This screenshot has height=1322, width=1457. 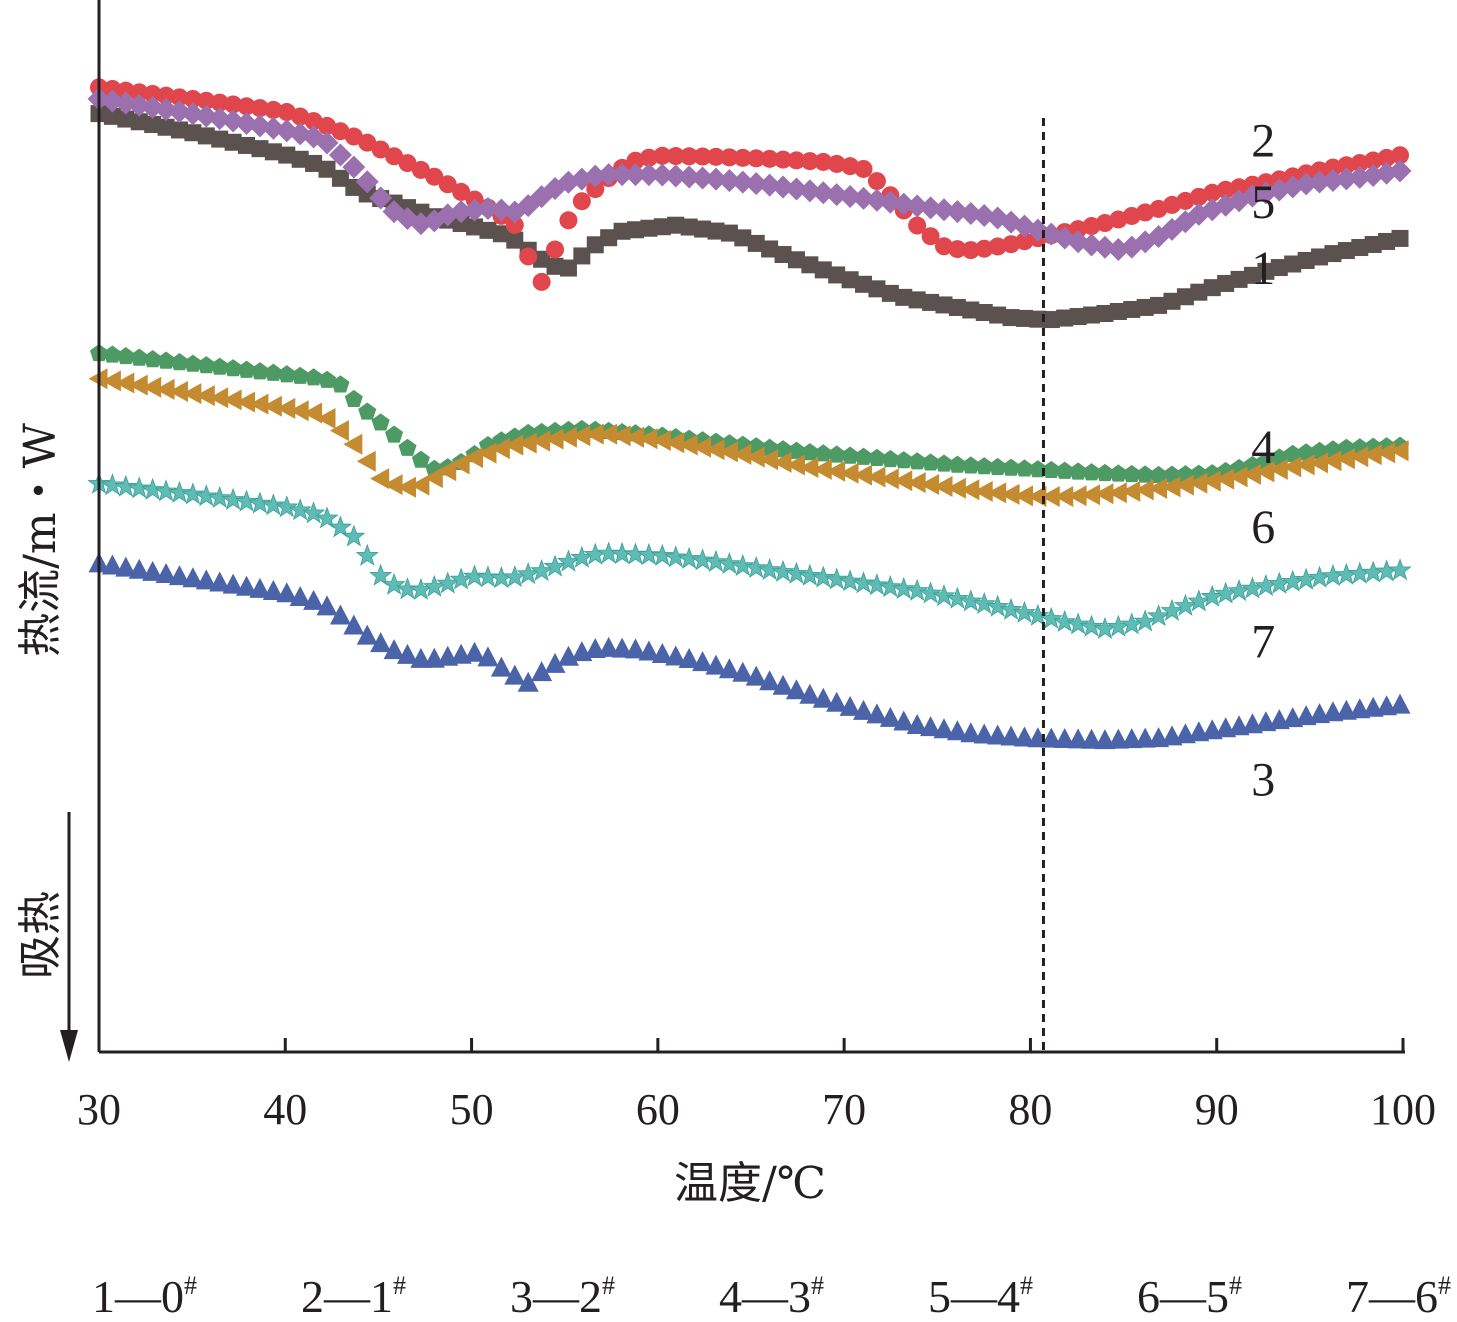 What do you see at coordinates (1263, 141) in the screenshot?
I see `curve-label-2: 2` at bounding box center [1263, 141].